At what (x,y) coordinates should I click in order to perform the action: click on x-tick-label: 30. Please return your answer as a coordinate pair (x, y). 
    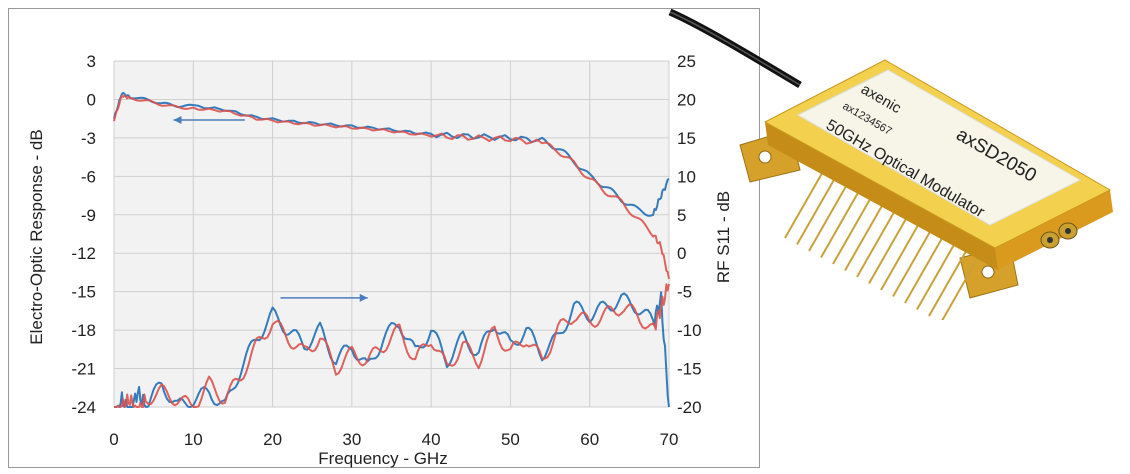
    Looking at the image, I should click on (351, 439).